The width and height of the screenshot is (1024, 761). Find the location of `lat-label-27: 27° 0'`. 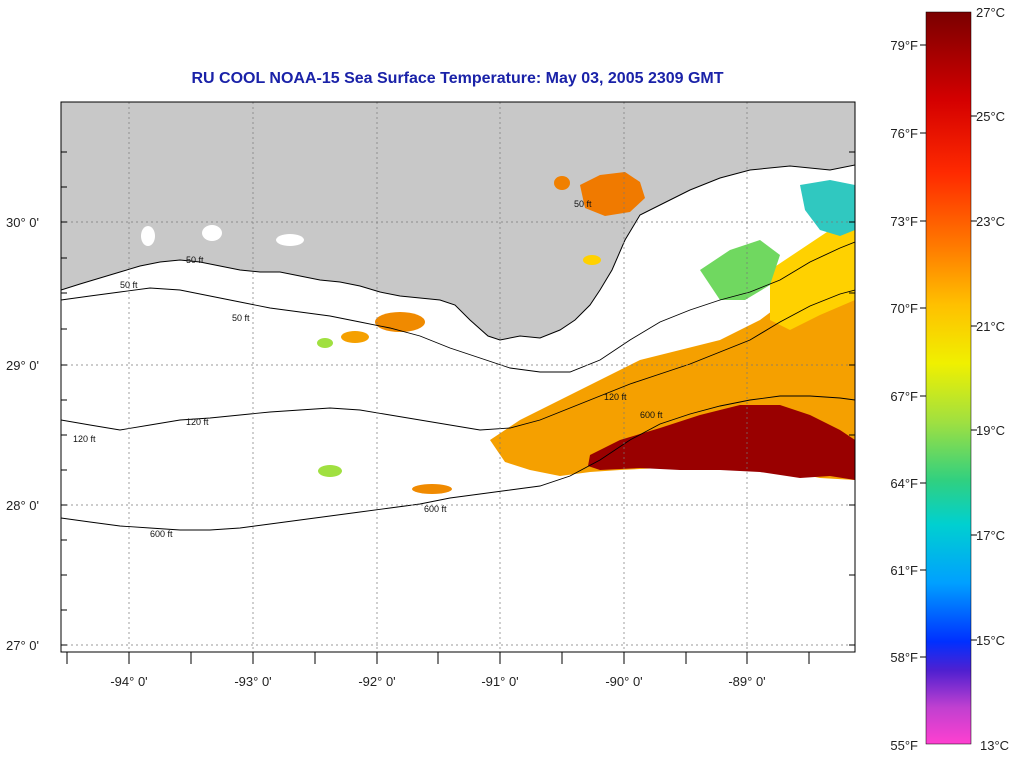

lat-label-27: 27° 0' is located at coordinates (22, 645).